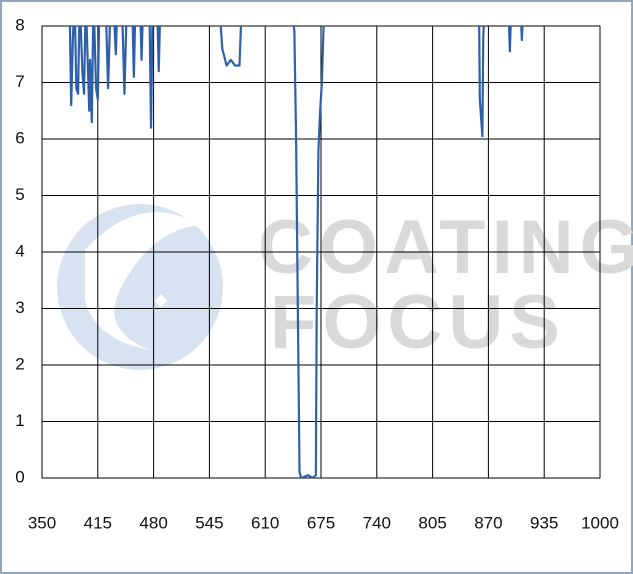 This screenshot has height=574, width=633. What do you see at coordinates (19, 194) in the screenshot?
I see `y-tick-label: 5` at bounding box center [19, 194].